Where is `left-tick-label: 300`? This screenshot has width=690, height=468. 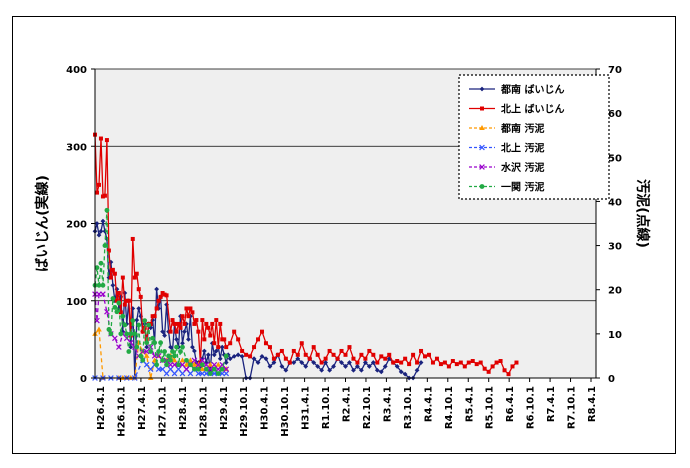
left-tick-label: 300 is located at coordinates (76, 147).